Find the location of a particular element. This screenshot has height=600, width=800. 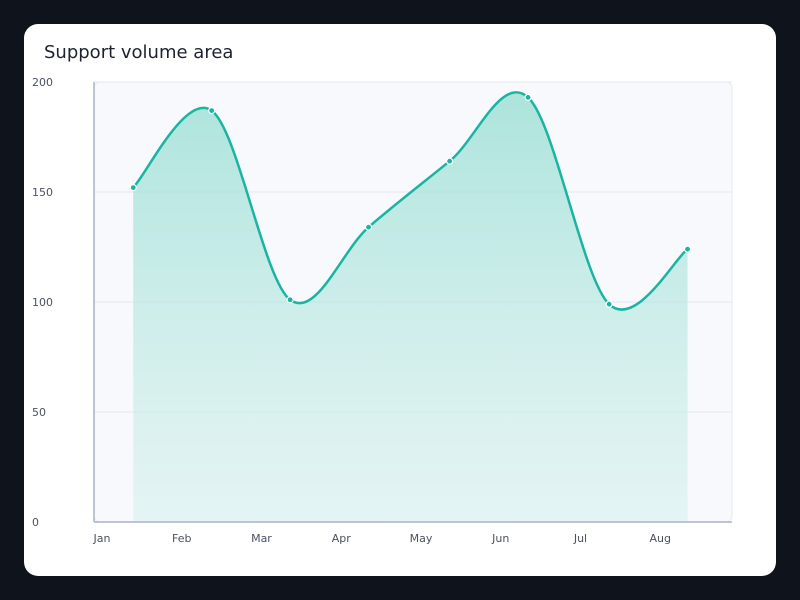

x-tick-mar: Mar is located at coordinates (261, 538).